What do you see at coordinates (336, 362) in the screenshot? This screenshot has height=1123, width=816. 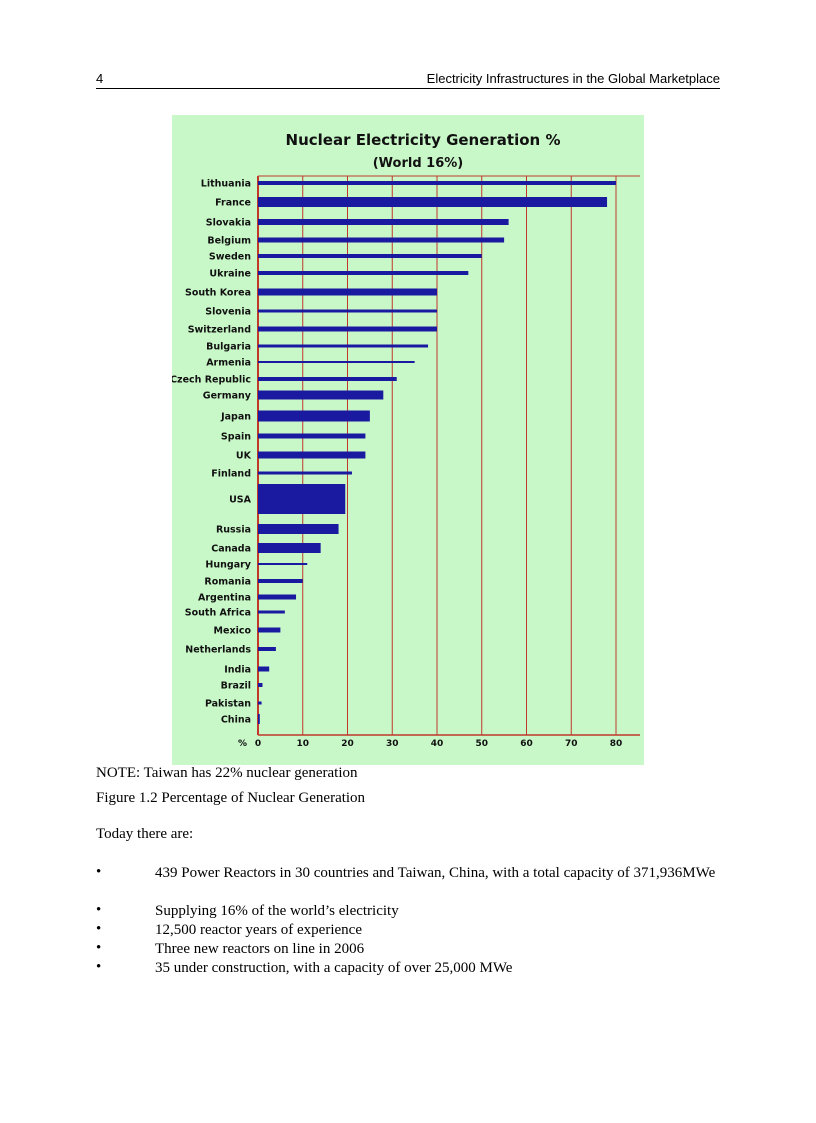 I see `bar-armenia` at bounding box center [336, 362].